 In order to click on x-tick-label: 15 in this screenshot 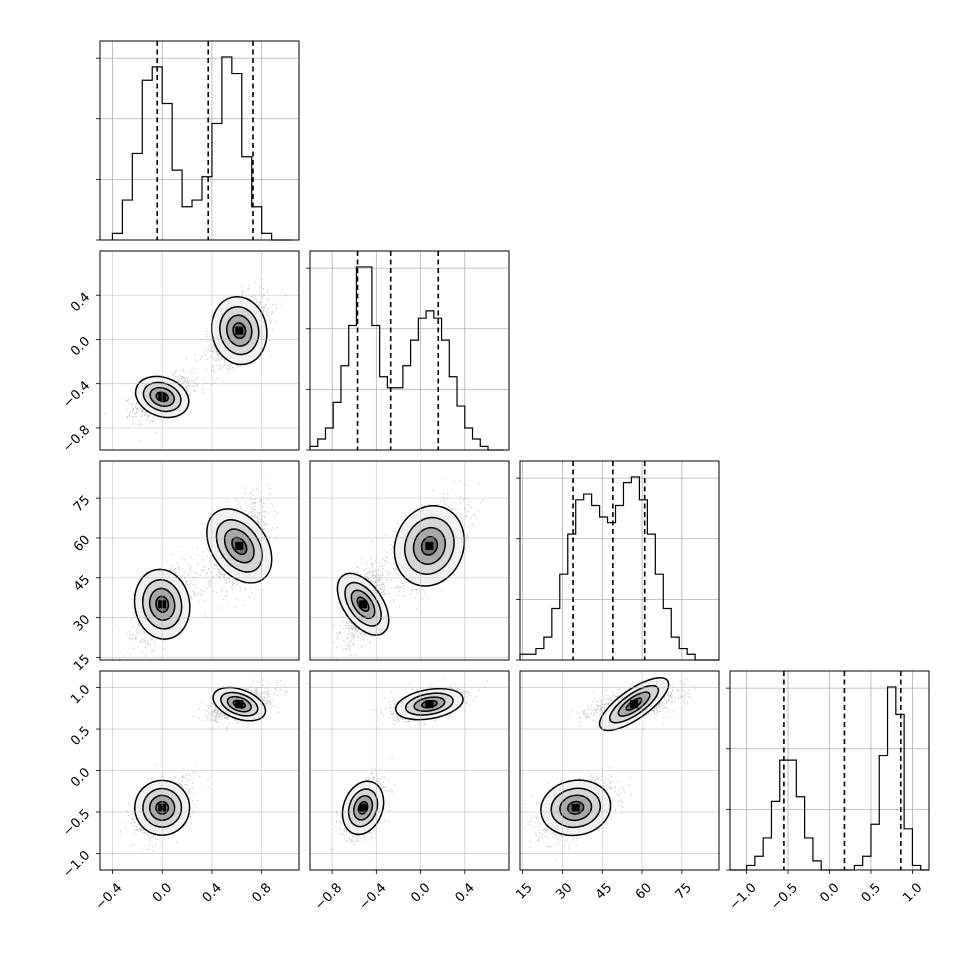, I will do `click(524, 891)`.